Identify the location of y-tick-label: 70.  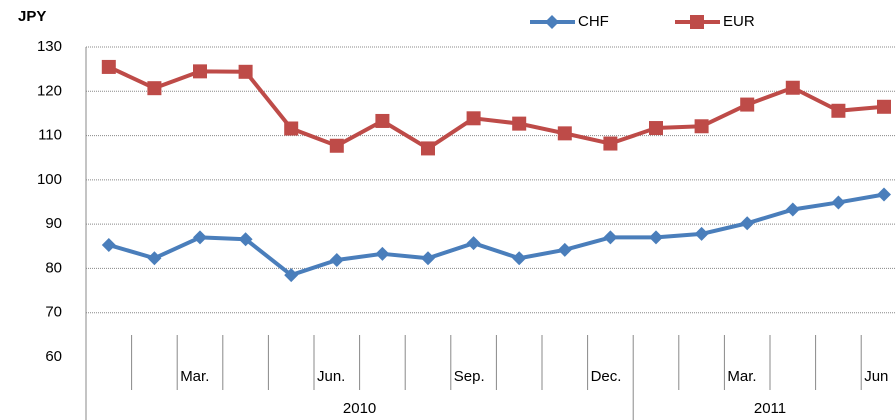
(53, 312).